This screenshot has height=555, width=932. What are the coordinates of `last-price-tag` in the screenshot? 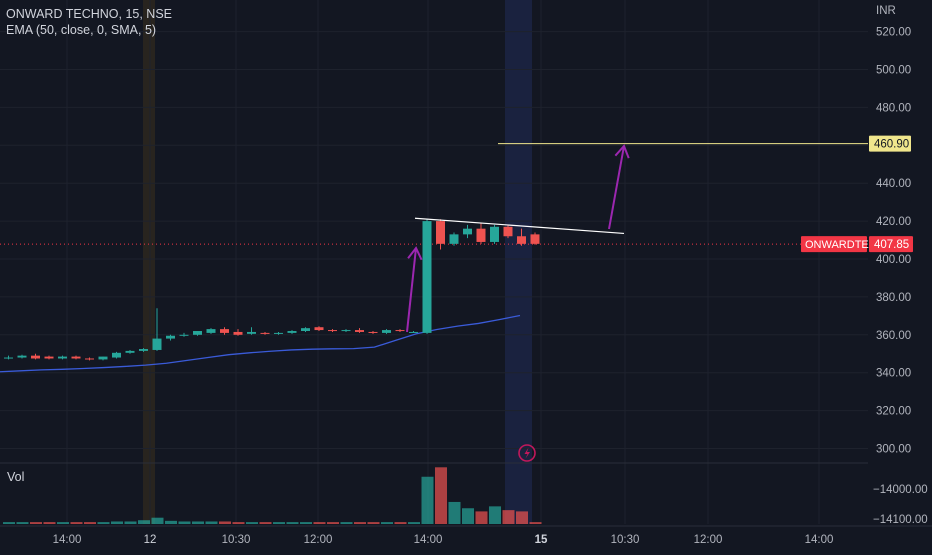 It's located at (891, 244).